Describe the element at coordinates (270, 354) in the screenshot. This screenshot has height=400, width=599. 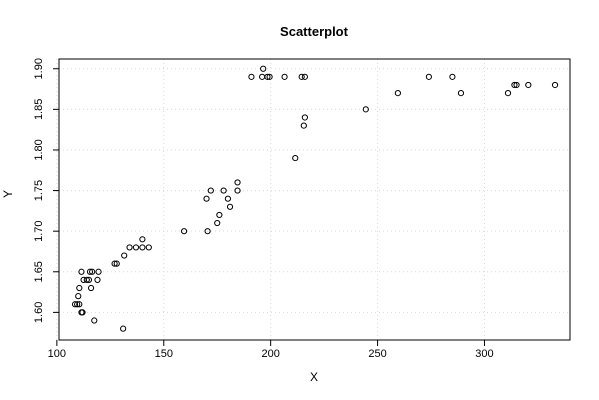
I see `x-tick-label: 200` at that location.